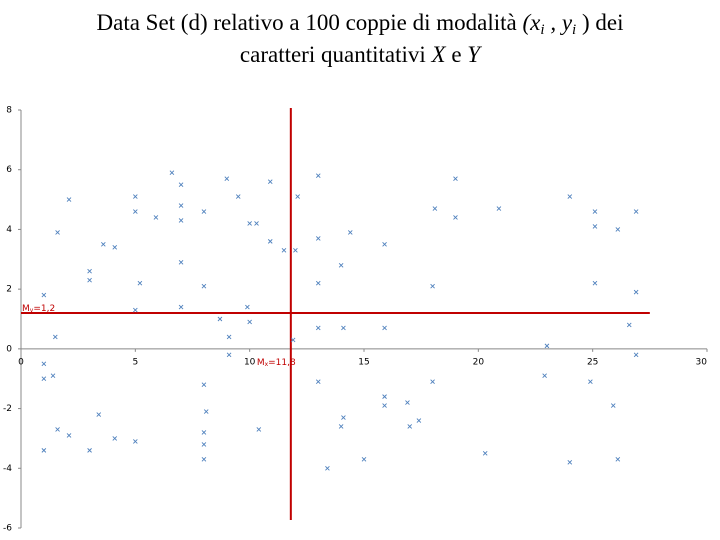  I want to click on chart-title: caratteri quantitativi X e Y, so click(361, 54).